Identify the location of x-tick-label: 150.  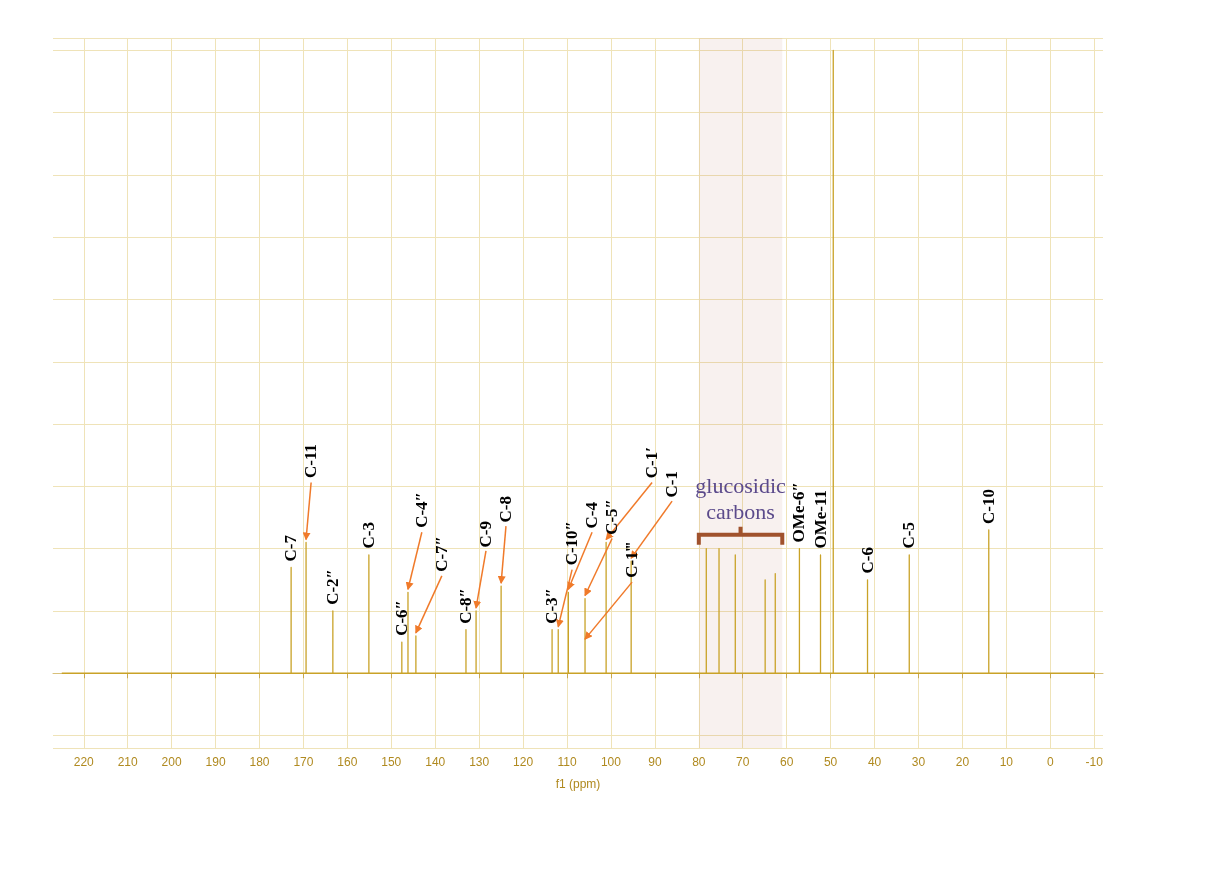
(391, 762).